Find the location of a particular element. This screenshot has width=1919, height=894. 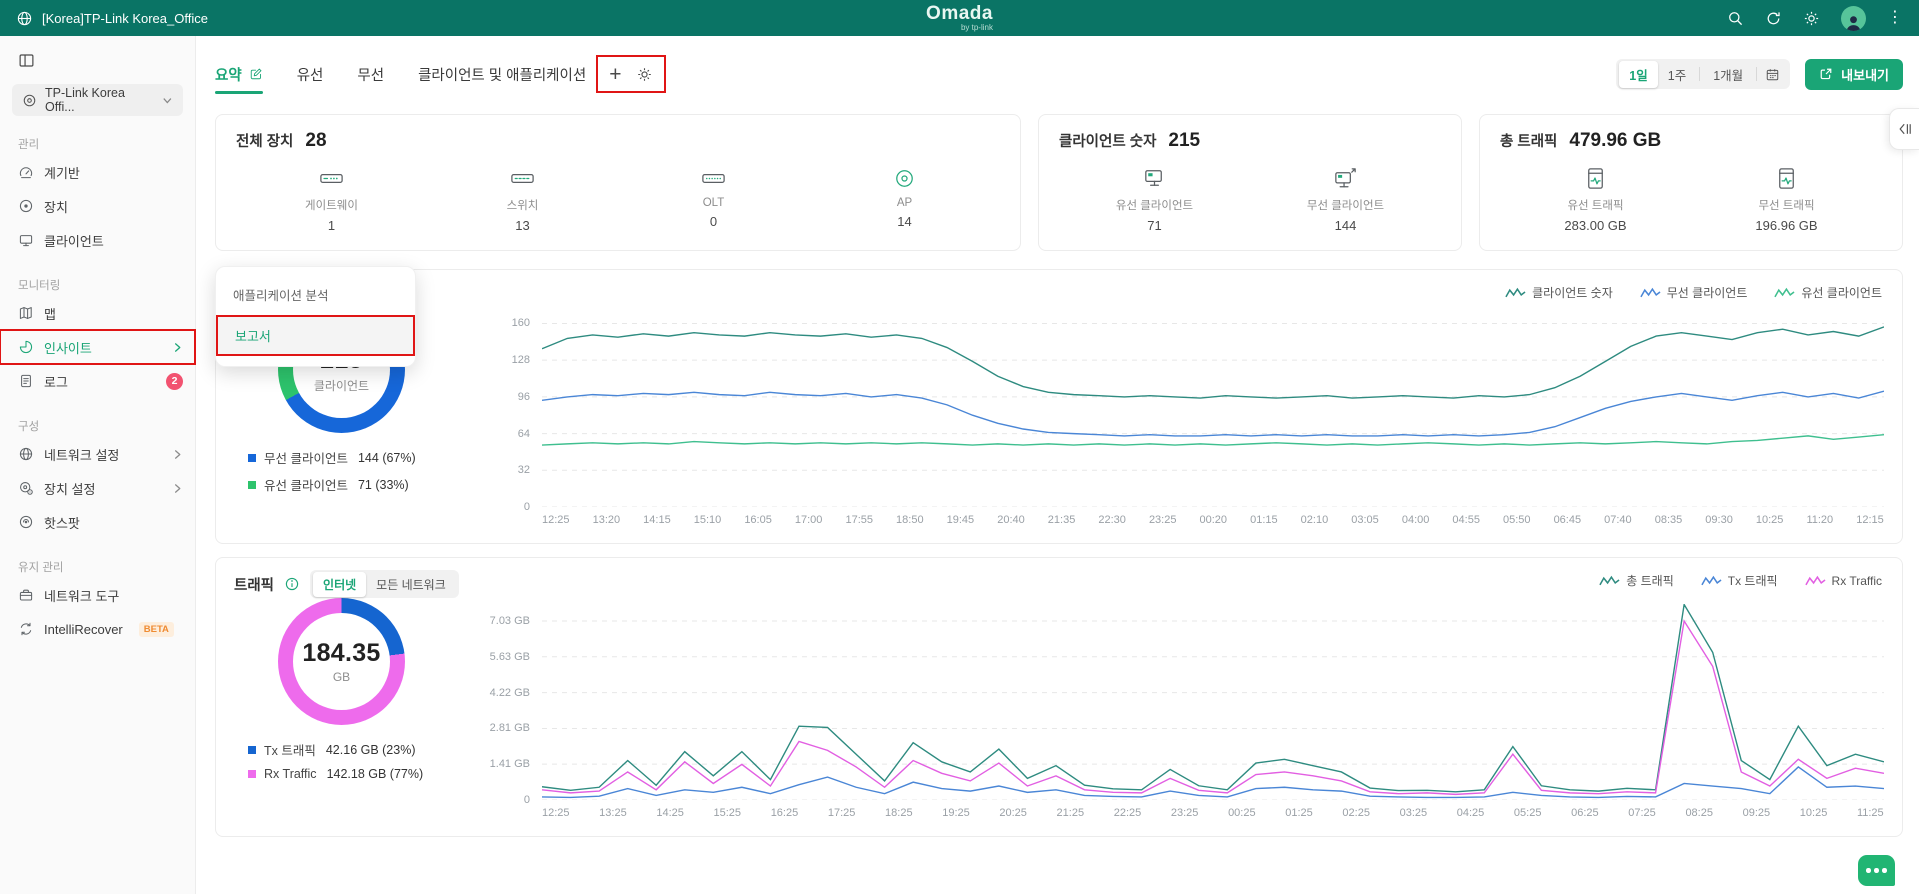

sidebar-item-map: 맵 is located at coordinates (97, 313).